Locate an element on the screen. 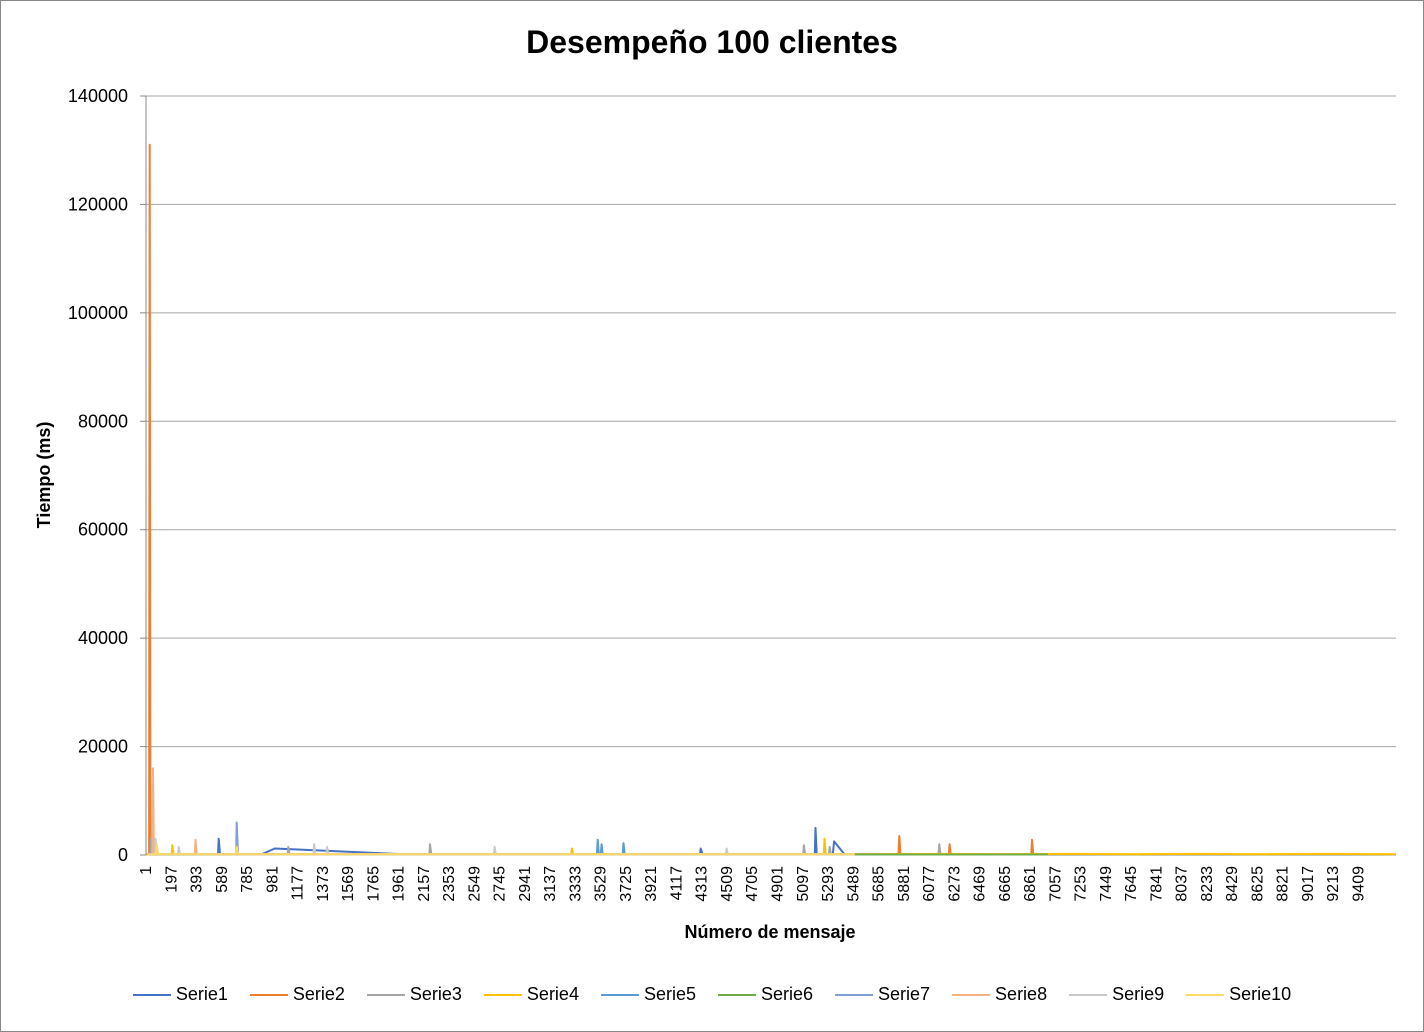  series-line-serie5 is located at coordinates (500, 847).